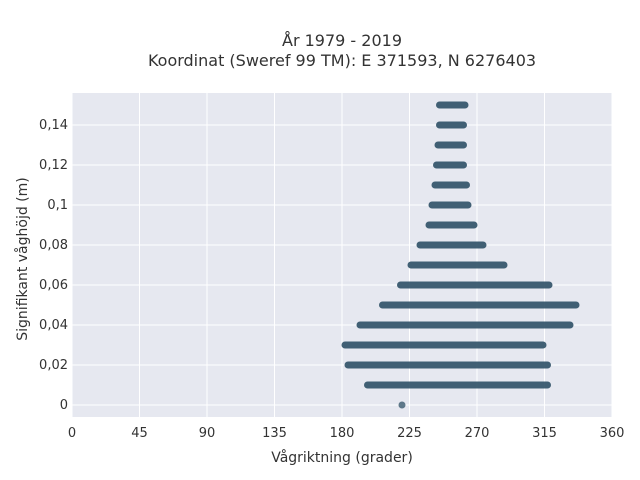  What do you see at coordinates (53, 365) in the screenshot?
I see `y-tick-label: 0,02` at bounding box center [53, 365].